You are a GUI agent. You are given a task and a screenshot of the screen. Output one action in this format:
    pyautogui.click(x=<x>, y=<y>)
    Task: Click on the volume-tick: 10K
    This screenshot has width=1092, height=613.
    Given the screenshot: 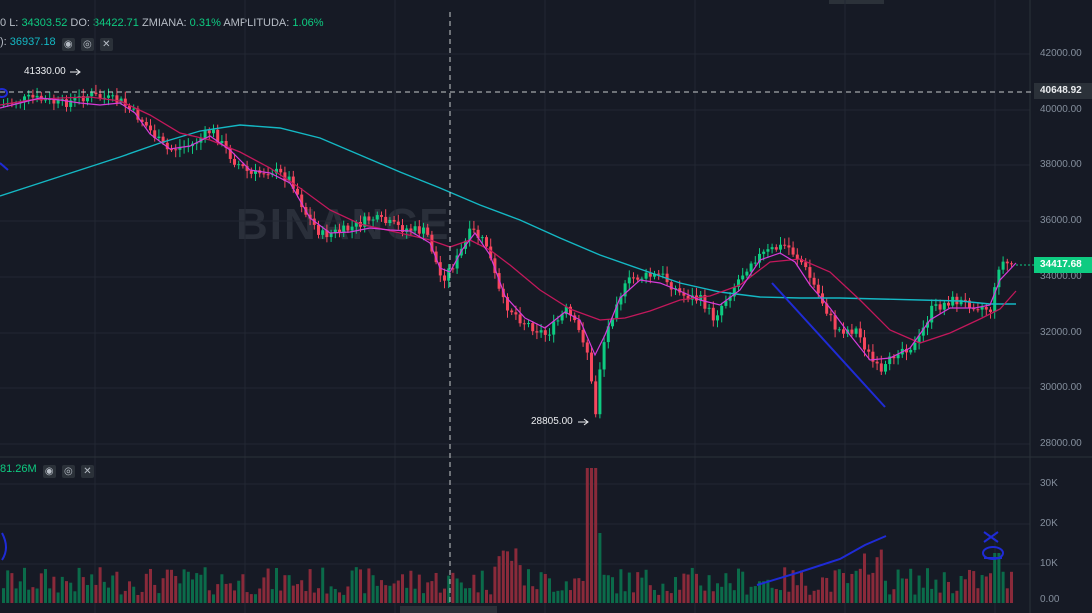 What is the action you would take?
    pyautogui.click(x=1049, y=563)
    